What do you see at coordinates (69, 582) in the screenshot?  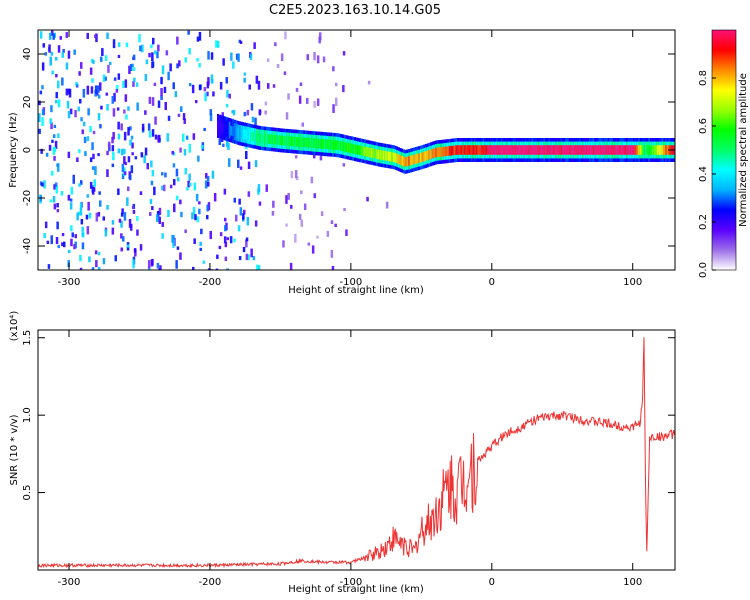 I see `x-tick-label: -300` at bounding box center [69, 582].